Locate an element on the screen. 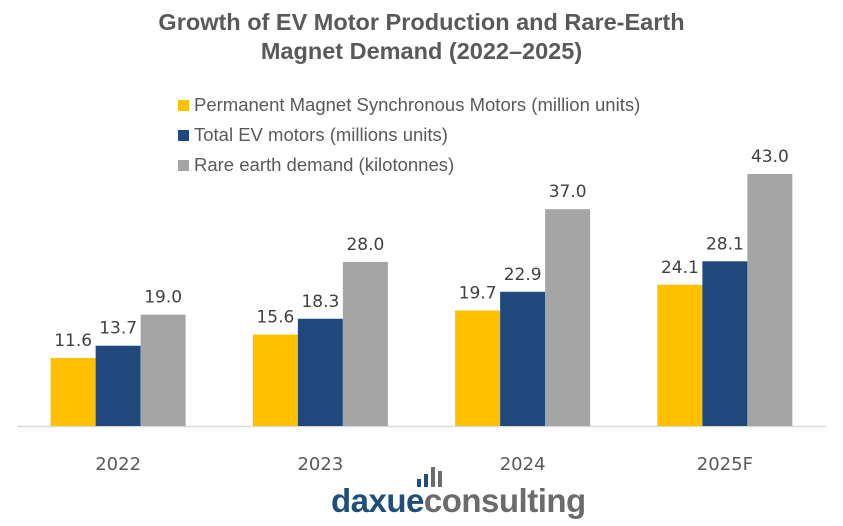  bar-pmsm-2025f is located at coordinates (680, 355).